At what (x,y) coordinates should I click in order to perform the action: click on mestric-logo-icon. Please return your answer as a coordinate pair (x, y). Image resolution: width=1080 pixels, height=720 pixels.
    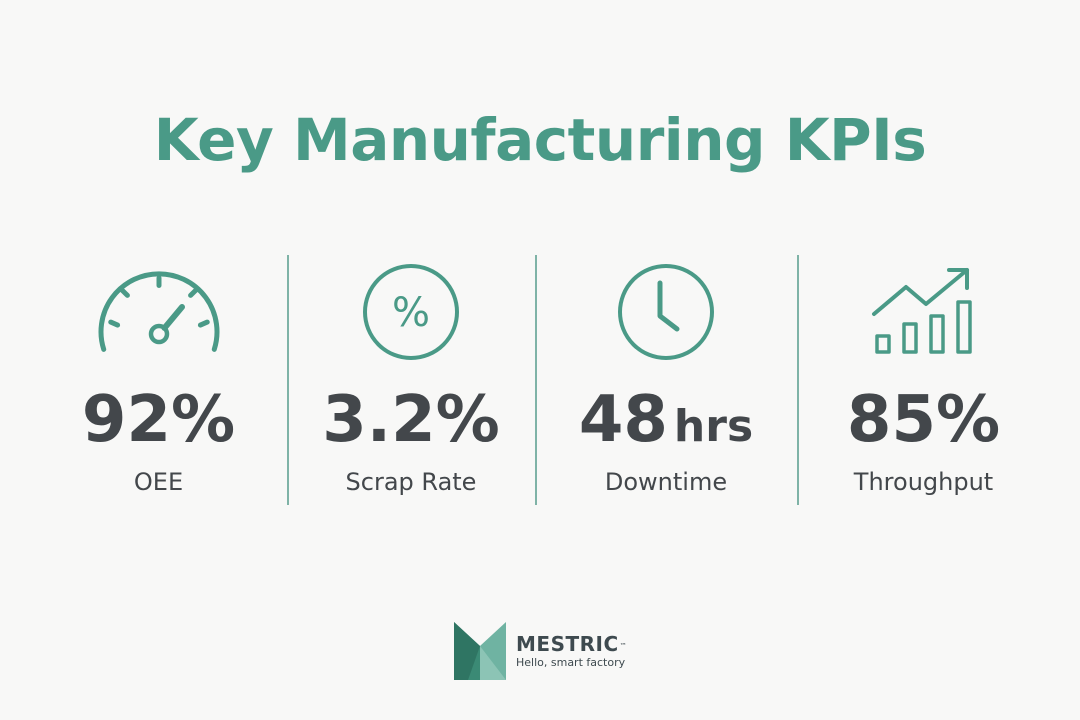
    Looking at the image, I should click on (480, 651).